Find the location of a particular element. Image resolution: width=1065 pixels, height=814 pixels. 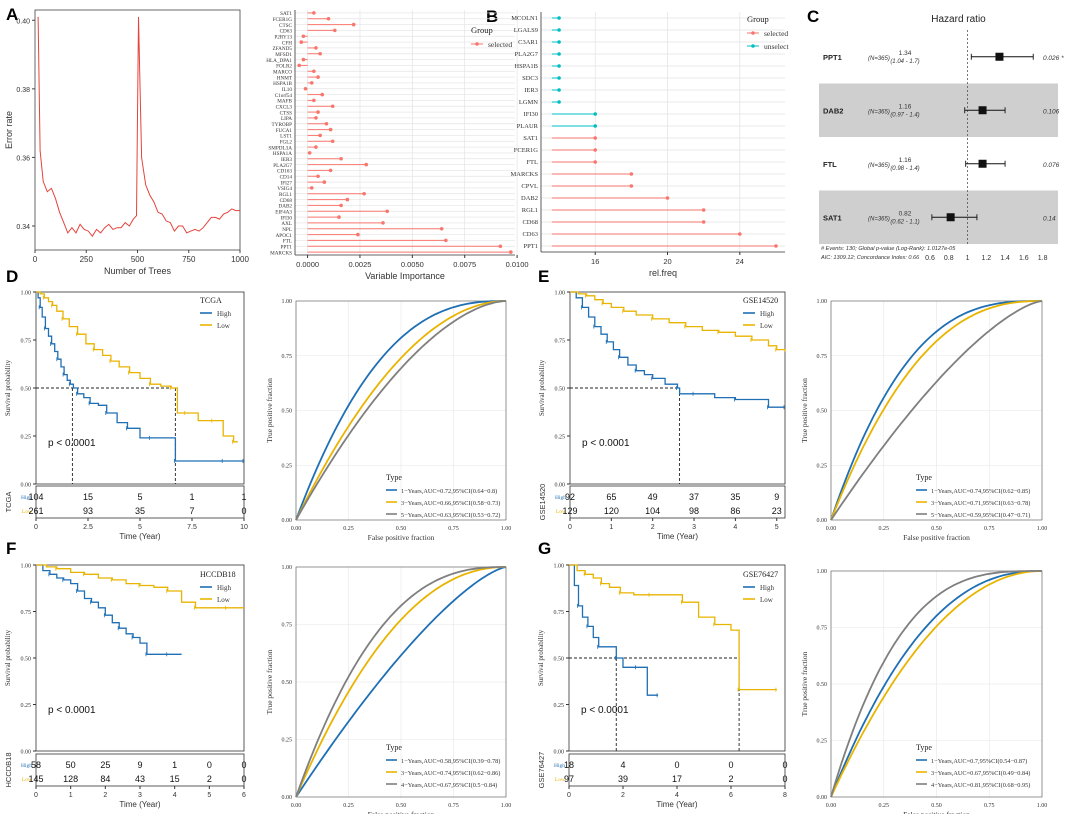

legend-label: 4−Years,AUC=0.81,95%CI(0.68−0.95) is located at coordinates (980, 785).